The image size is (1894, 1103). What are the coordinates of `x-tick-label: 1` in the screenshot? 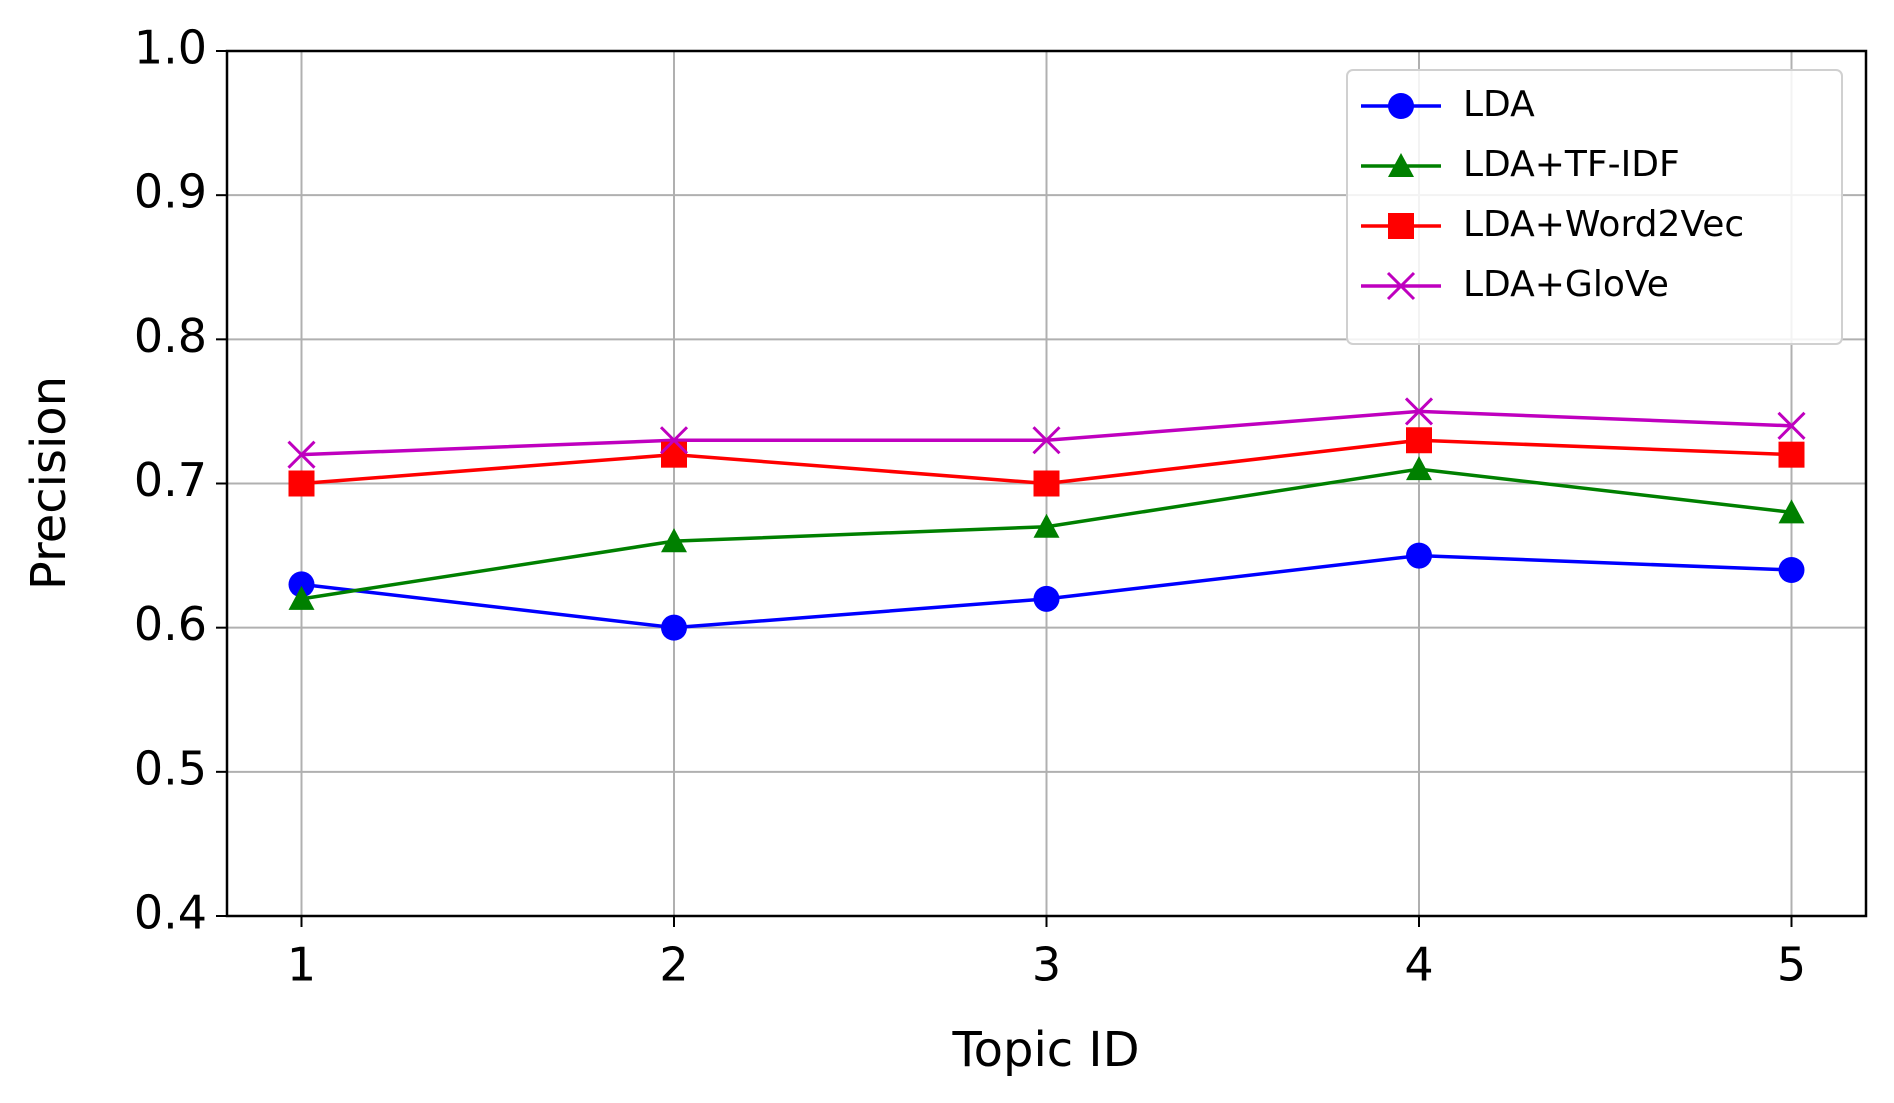 It's located at (301, 965).